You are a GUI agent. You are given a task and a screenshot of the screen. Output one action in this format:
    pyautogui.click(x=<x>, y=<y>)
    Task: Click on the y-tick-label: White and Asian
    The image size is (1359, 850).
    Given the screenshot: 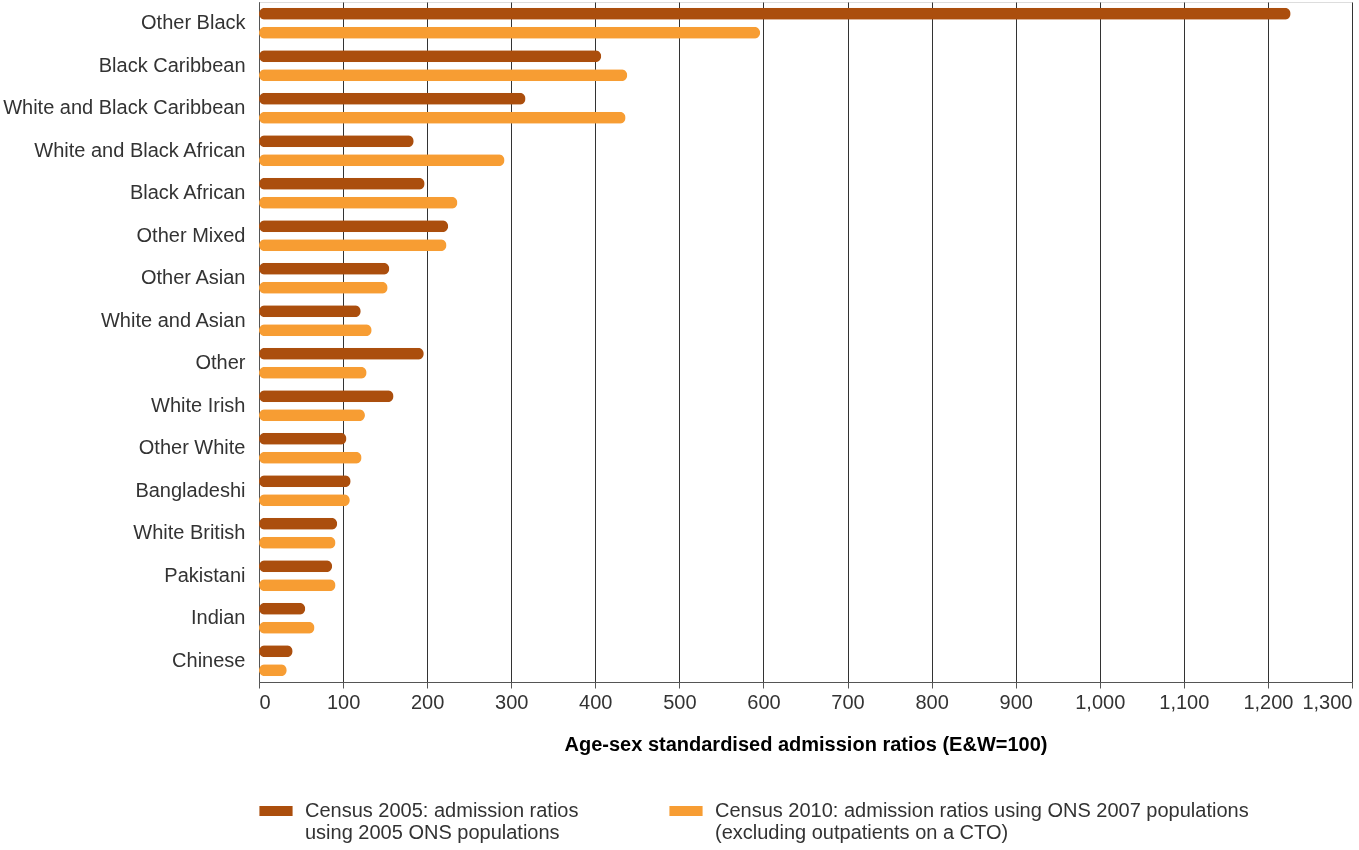 What is the action you would take?
    pyautogui.click(x=173, y=319)
    